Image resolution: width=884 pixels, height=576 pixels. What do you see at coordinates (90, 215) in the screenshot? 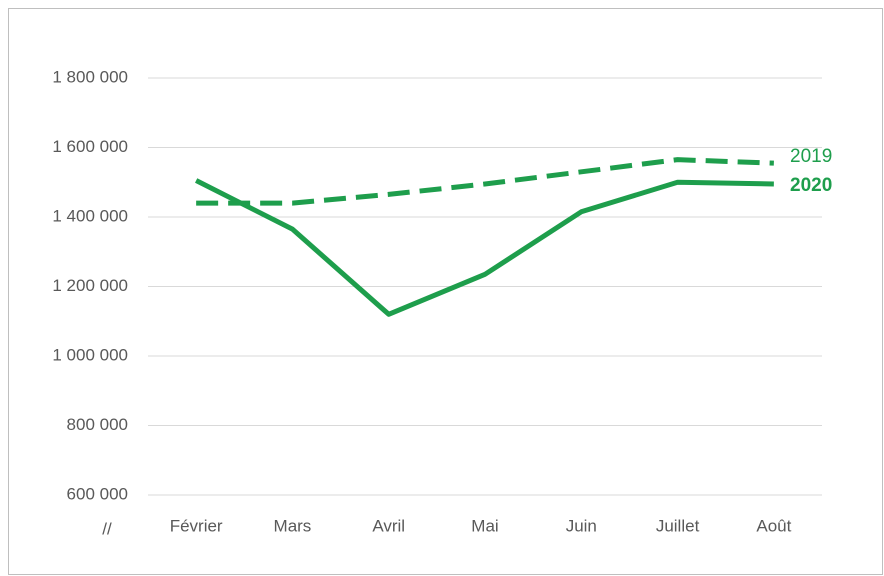
I see `y-tick-label: 1 400 000` at bounding box center [90, 215].